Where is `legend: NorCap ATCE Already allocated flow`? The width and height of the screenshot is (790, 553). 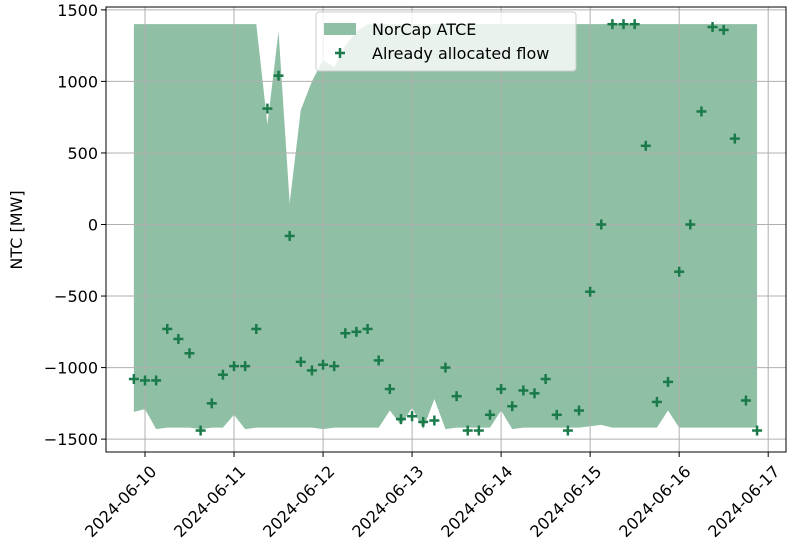
legend: NorCap ATCE Already allocated flow is located at coordinates (446, 41).